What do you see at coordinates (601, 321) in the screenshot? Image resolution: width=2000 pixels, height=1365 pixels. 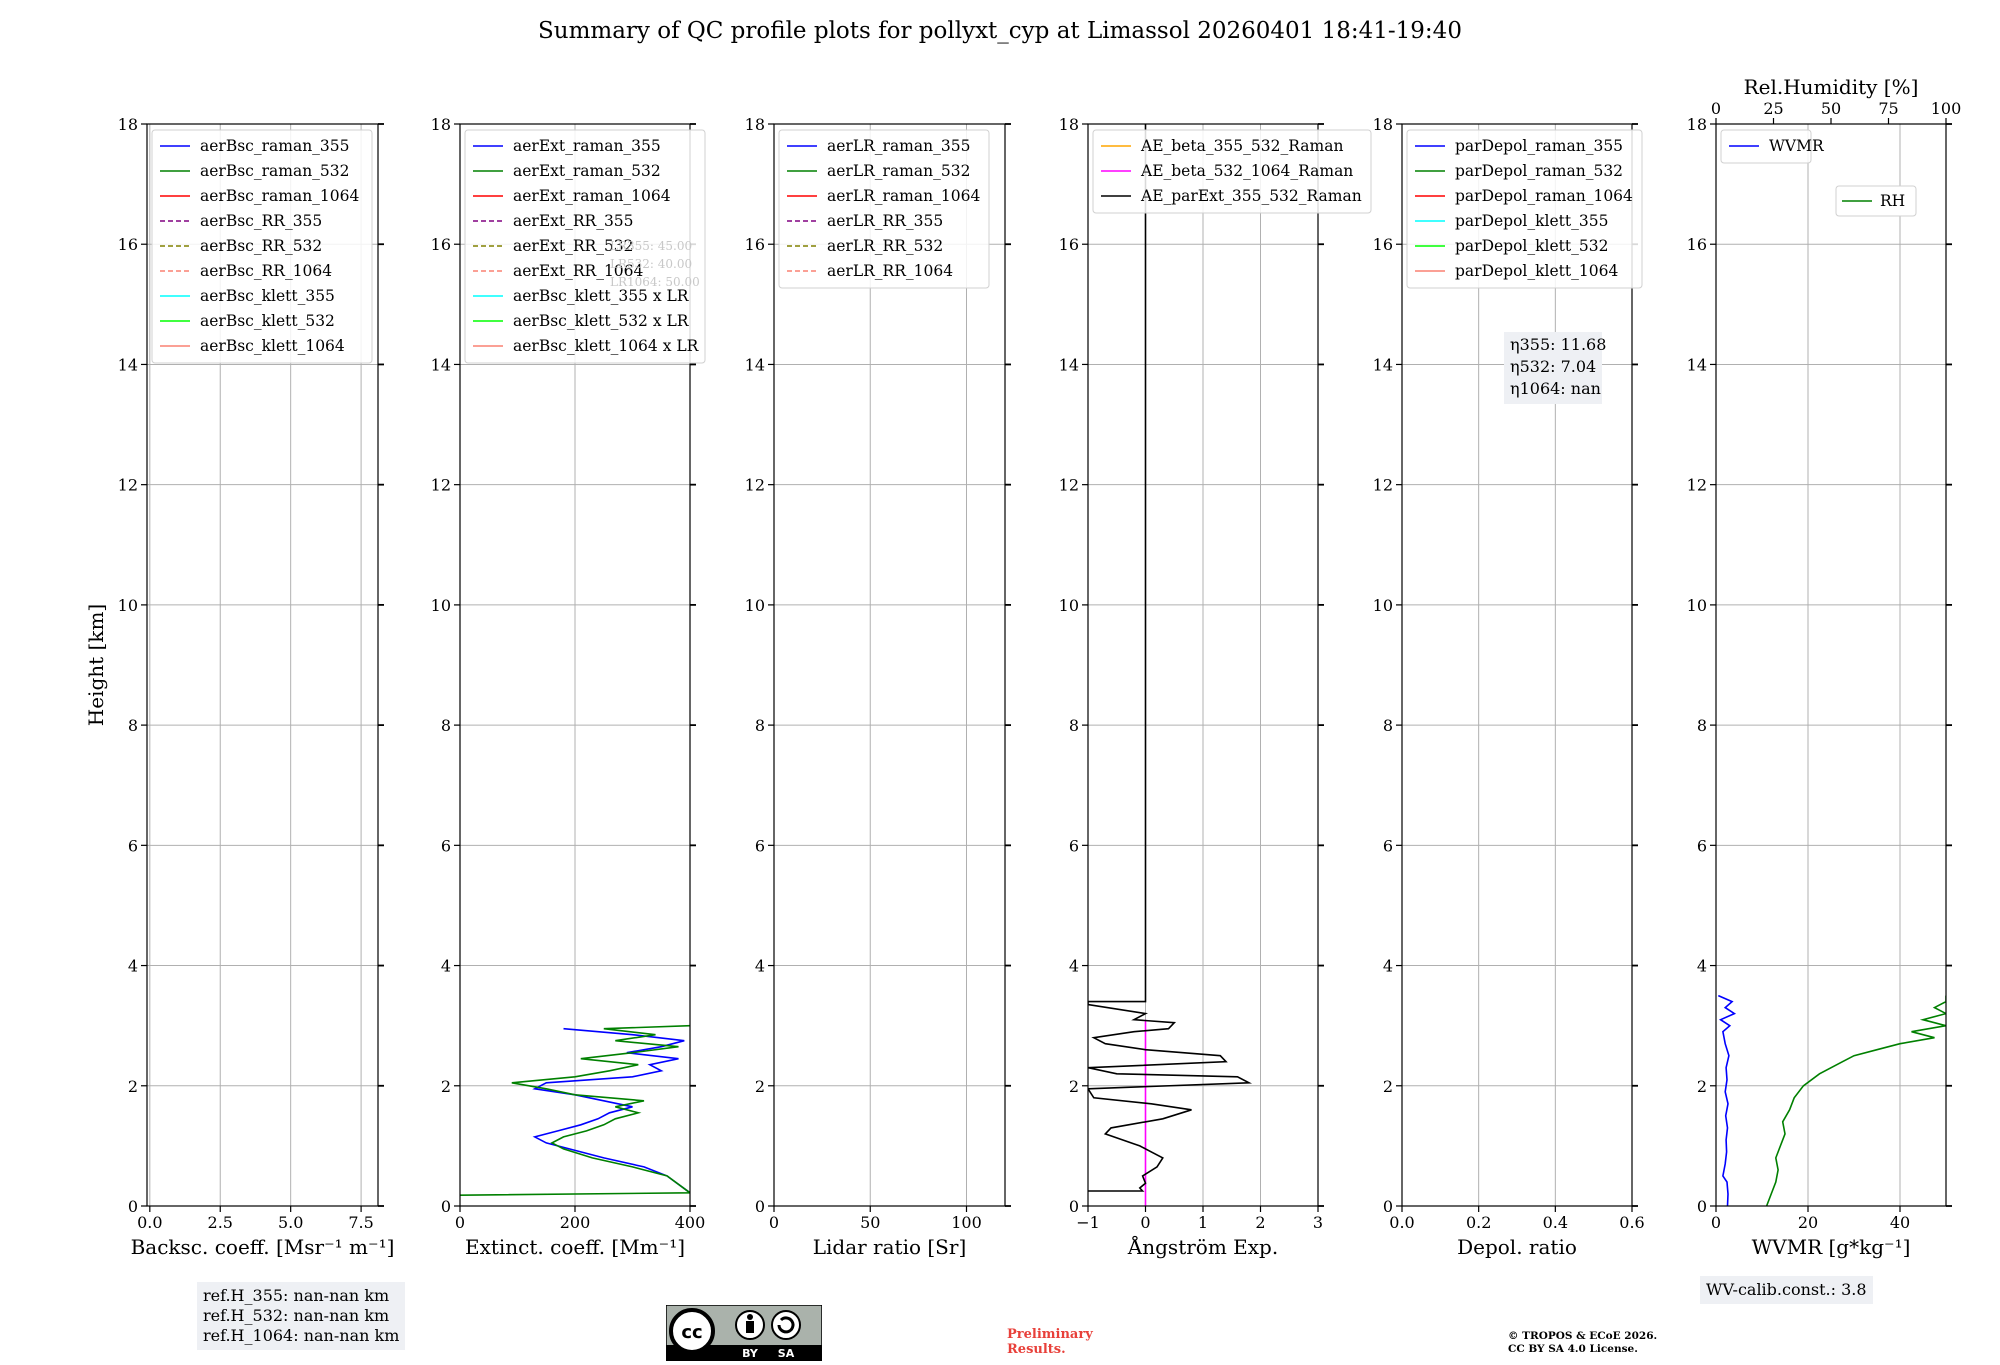 I see `legend-label: aerBsc_klett_532 x LR` at bounding box center [601, 321].